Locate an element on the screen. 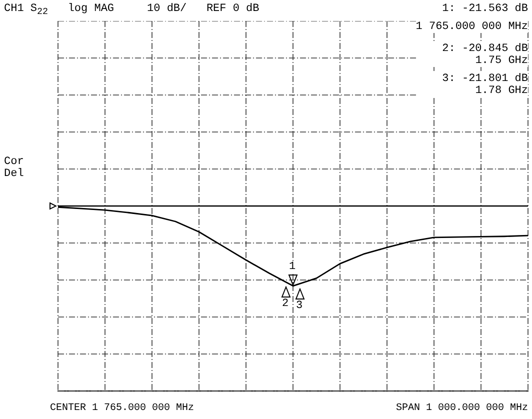  text: 1: -21.563 dB is located at coordinates (484, 9).